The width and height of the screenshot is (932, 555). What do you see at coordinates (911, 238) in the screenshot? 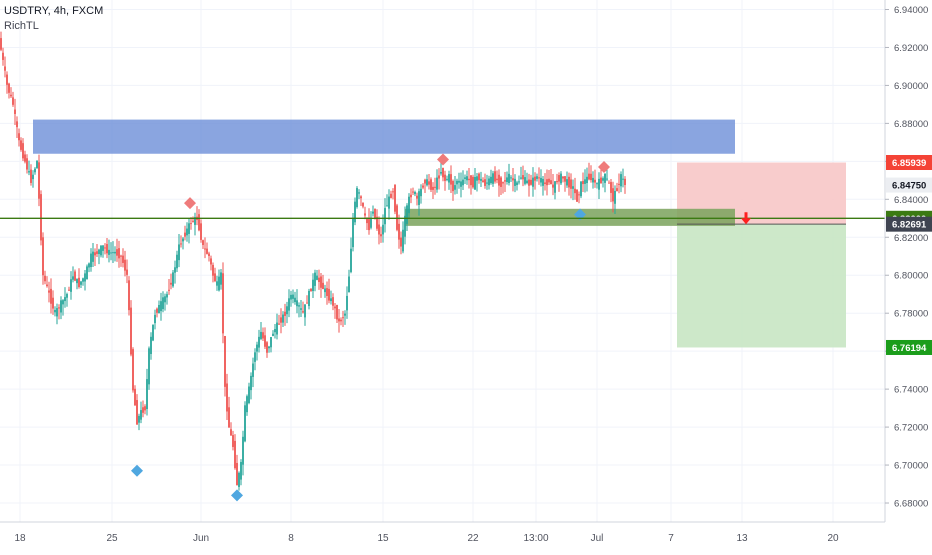
I see `y-tick-label: 6.82000` at bounding box center [911, 238].